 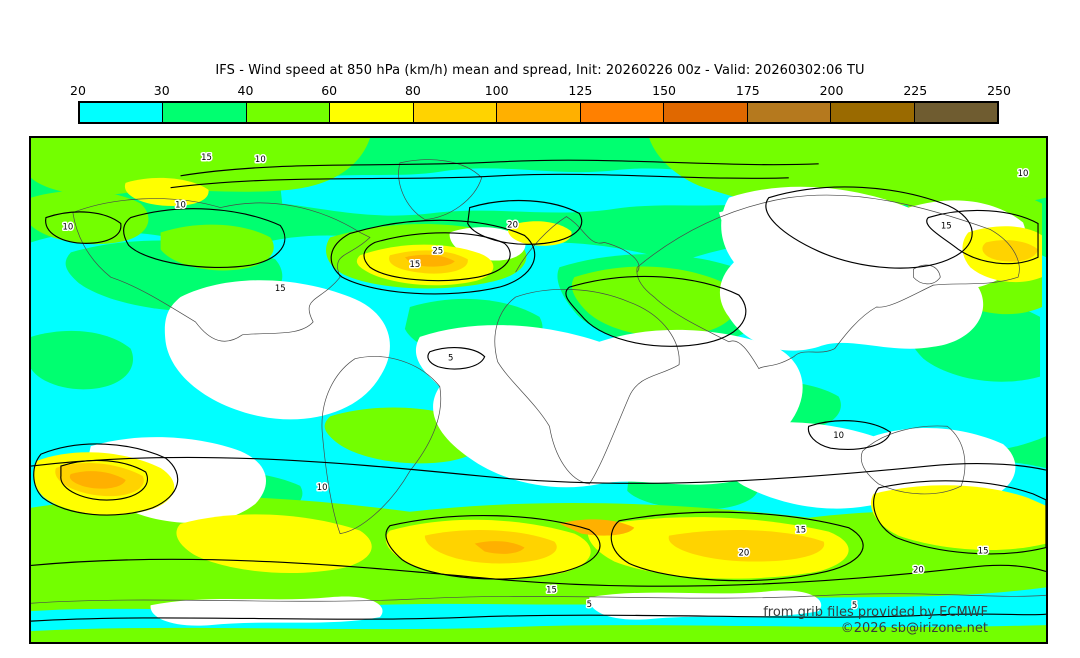 What do you see at coordinates (914, 628) in the screenshot?
I see `attribution-copyright: ©2026 sb@irizone.net` at bounding box center [914, 628].